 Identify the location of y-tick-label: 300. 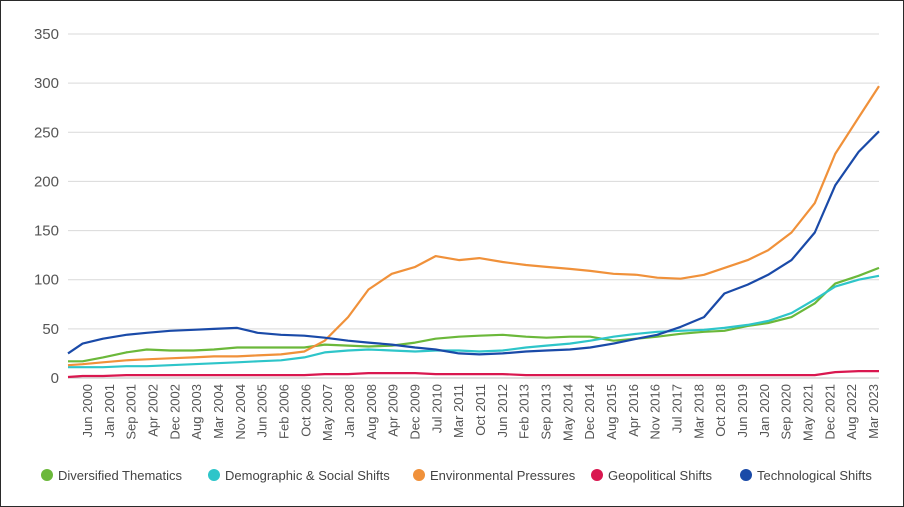
(46, 83).